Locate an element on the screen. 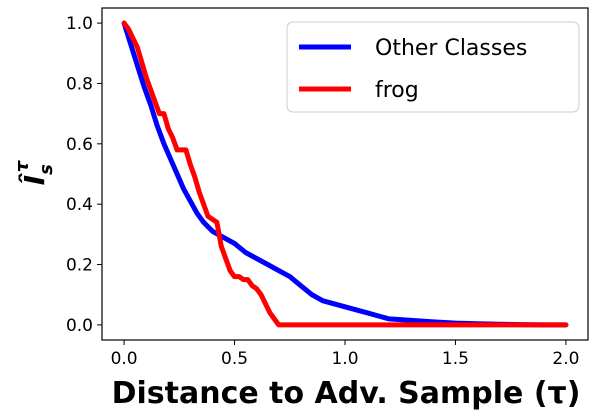 The width and height of the screenshot is (598, 419). x-tick-label: 0.5 is located at coordinates (234, 359).